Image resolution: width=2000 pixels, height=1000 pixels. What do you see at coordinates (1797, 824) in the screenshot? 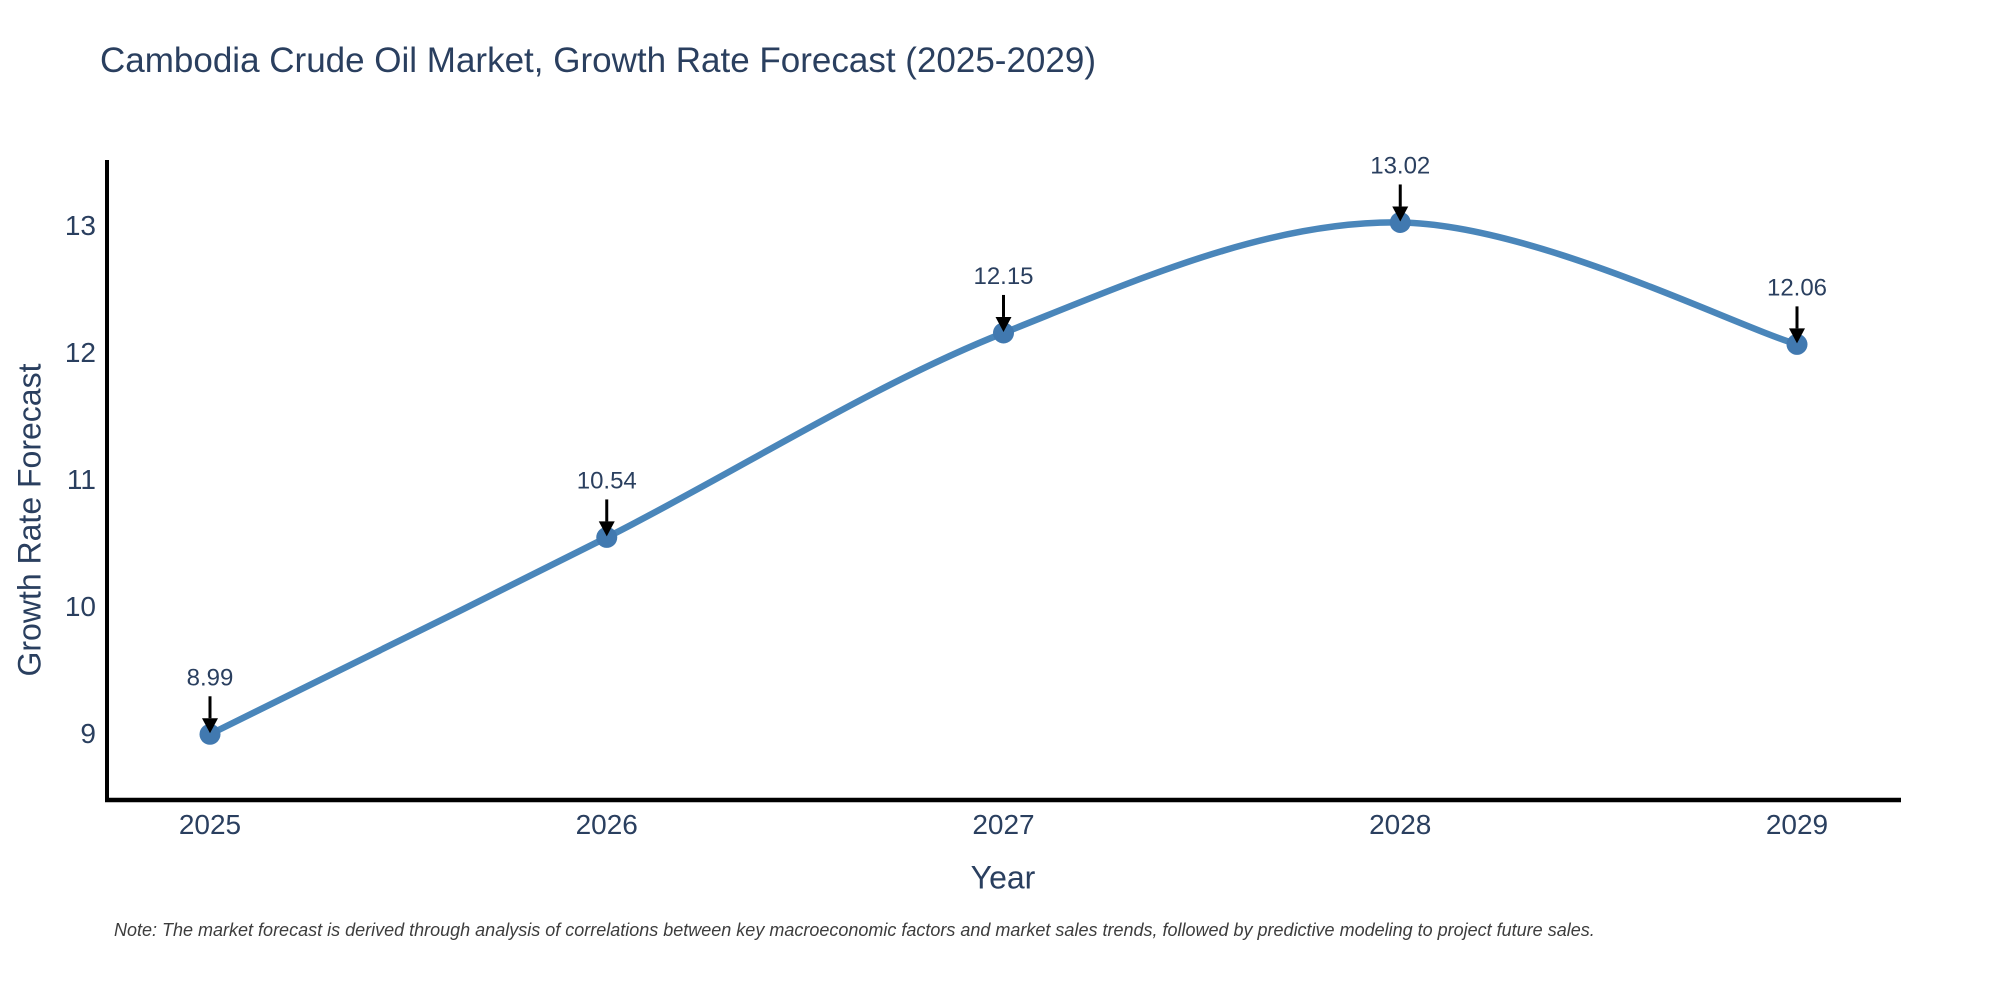
I see `x-tick-label: 2029` at bounding box center [1797, 824].